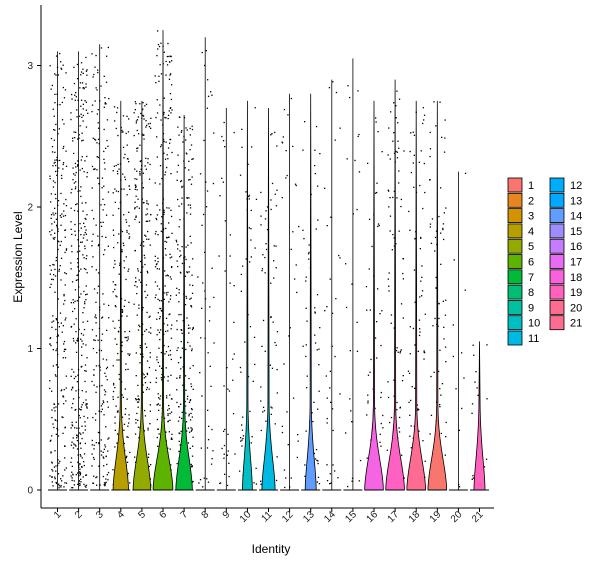 The height and width of the screenshot is (568, 600). What do you see at coordinates (576, 201) in the screenshot?
I see `legend-label-13: 13` at bounding box center [576, 201].